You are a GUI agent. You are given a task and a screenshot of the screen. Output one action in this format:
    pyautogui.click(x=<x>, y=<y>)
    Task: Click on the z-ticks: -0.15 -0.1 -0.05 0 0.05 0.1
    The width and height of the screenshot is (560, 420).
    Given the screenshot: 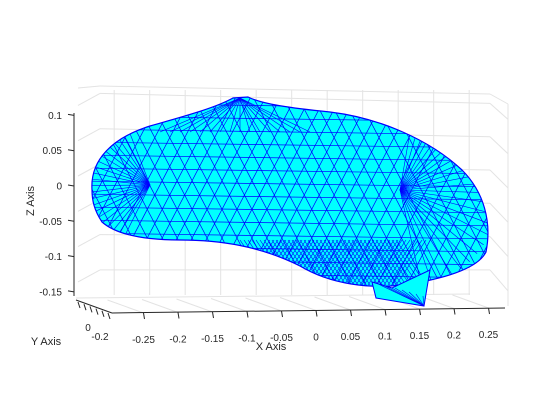 What is the action you would take?
    pyautogui.click(x=57, y=204)
    